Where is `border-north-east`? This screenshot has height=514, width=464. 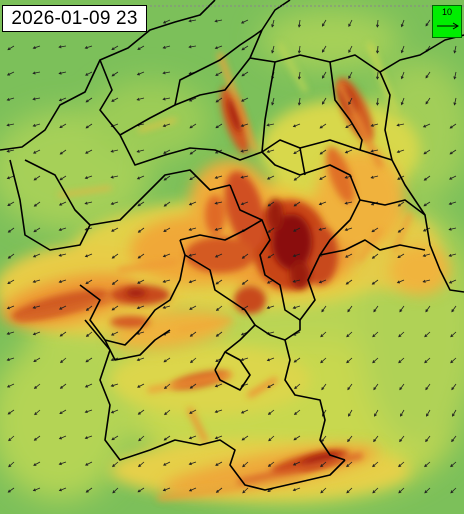
border-north-east is located at coordinates (356, 53).